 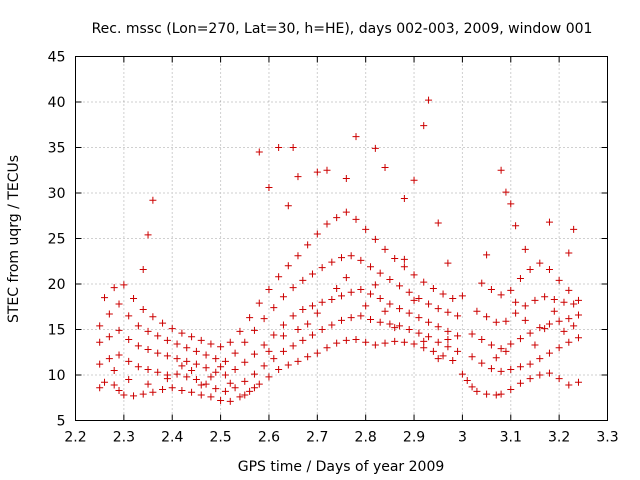 What do you see at coordinates (341, 467) in the screenshot?
I see `x-axis-label: GPS time / Days of year 2009` at bounding box center [341, 467].